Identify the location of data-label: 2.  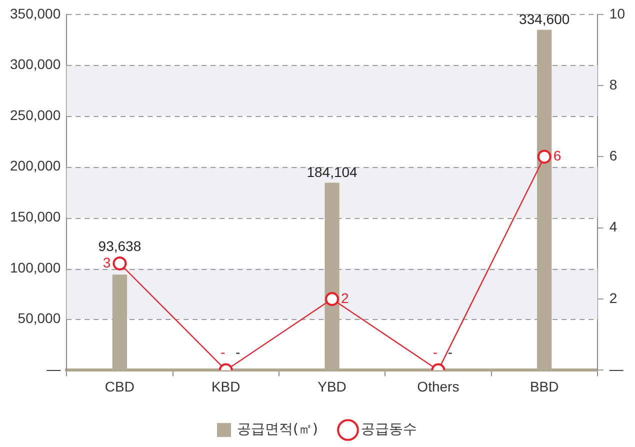
(345, 298).